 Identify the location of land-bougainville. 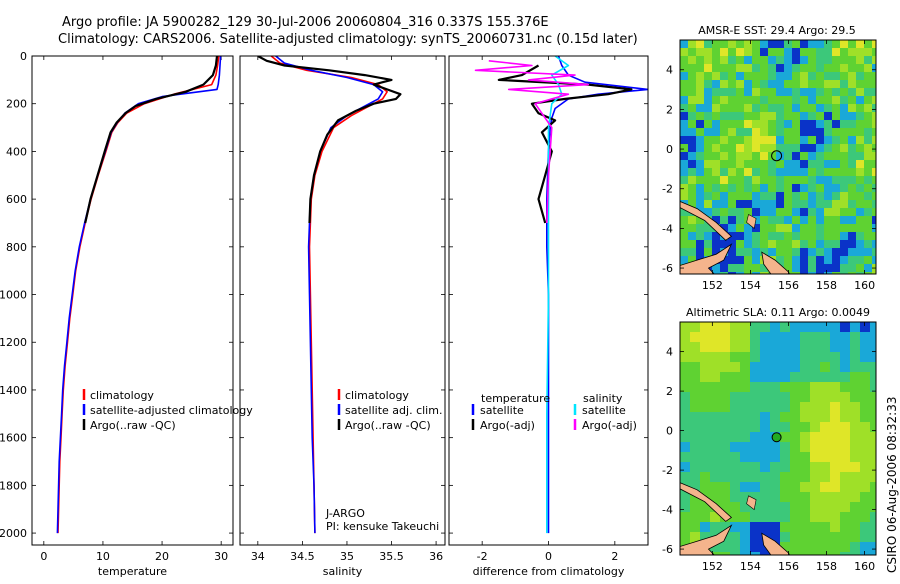
(775, 262).